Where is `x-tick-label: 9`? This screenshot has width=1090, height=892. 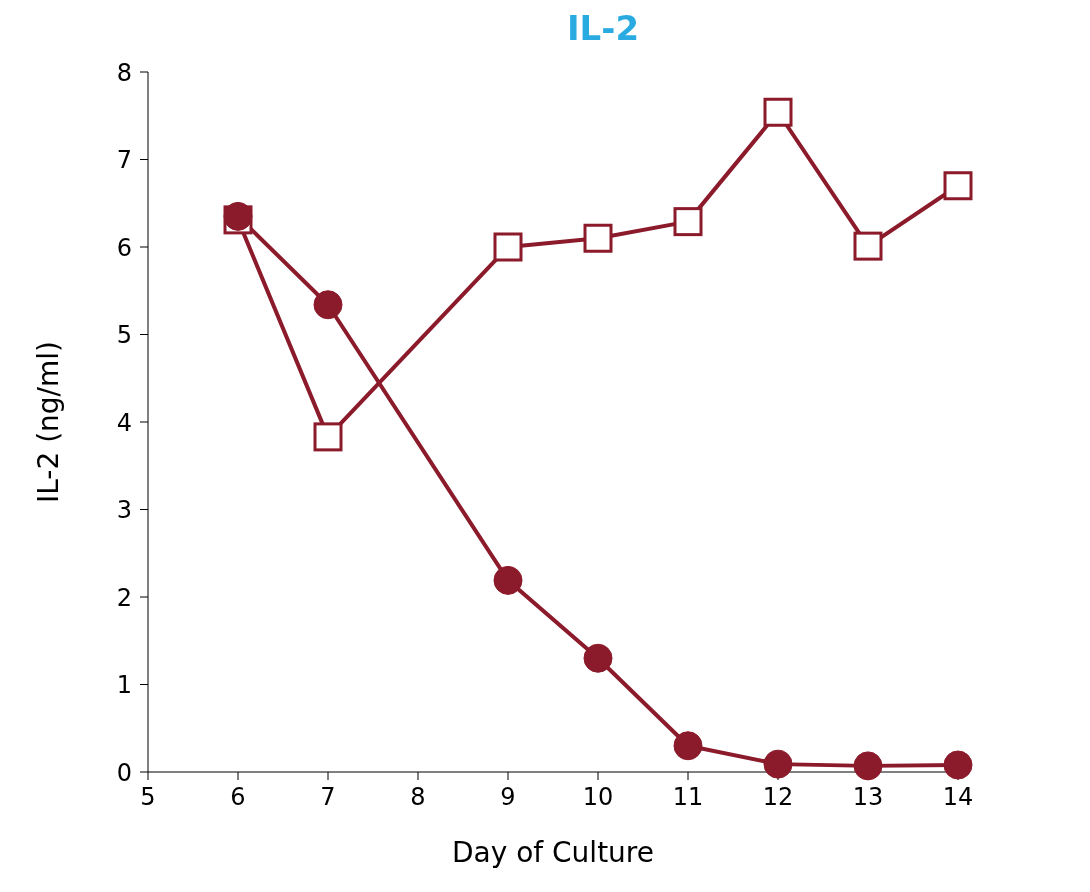
x-tick-label: 9 is located at coordinates (508, 797).